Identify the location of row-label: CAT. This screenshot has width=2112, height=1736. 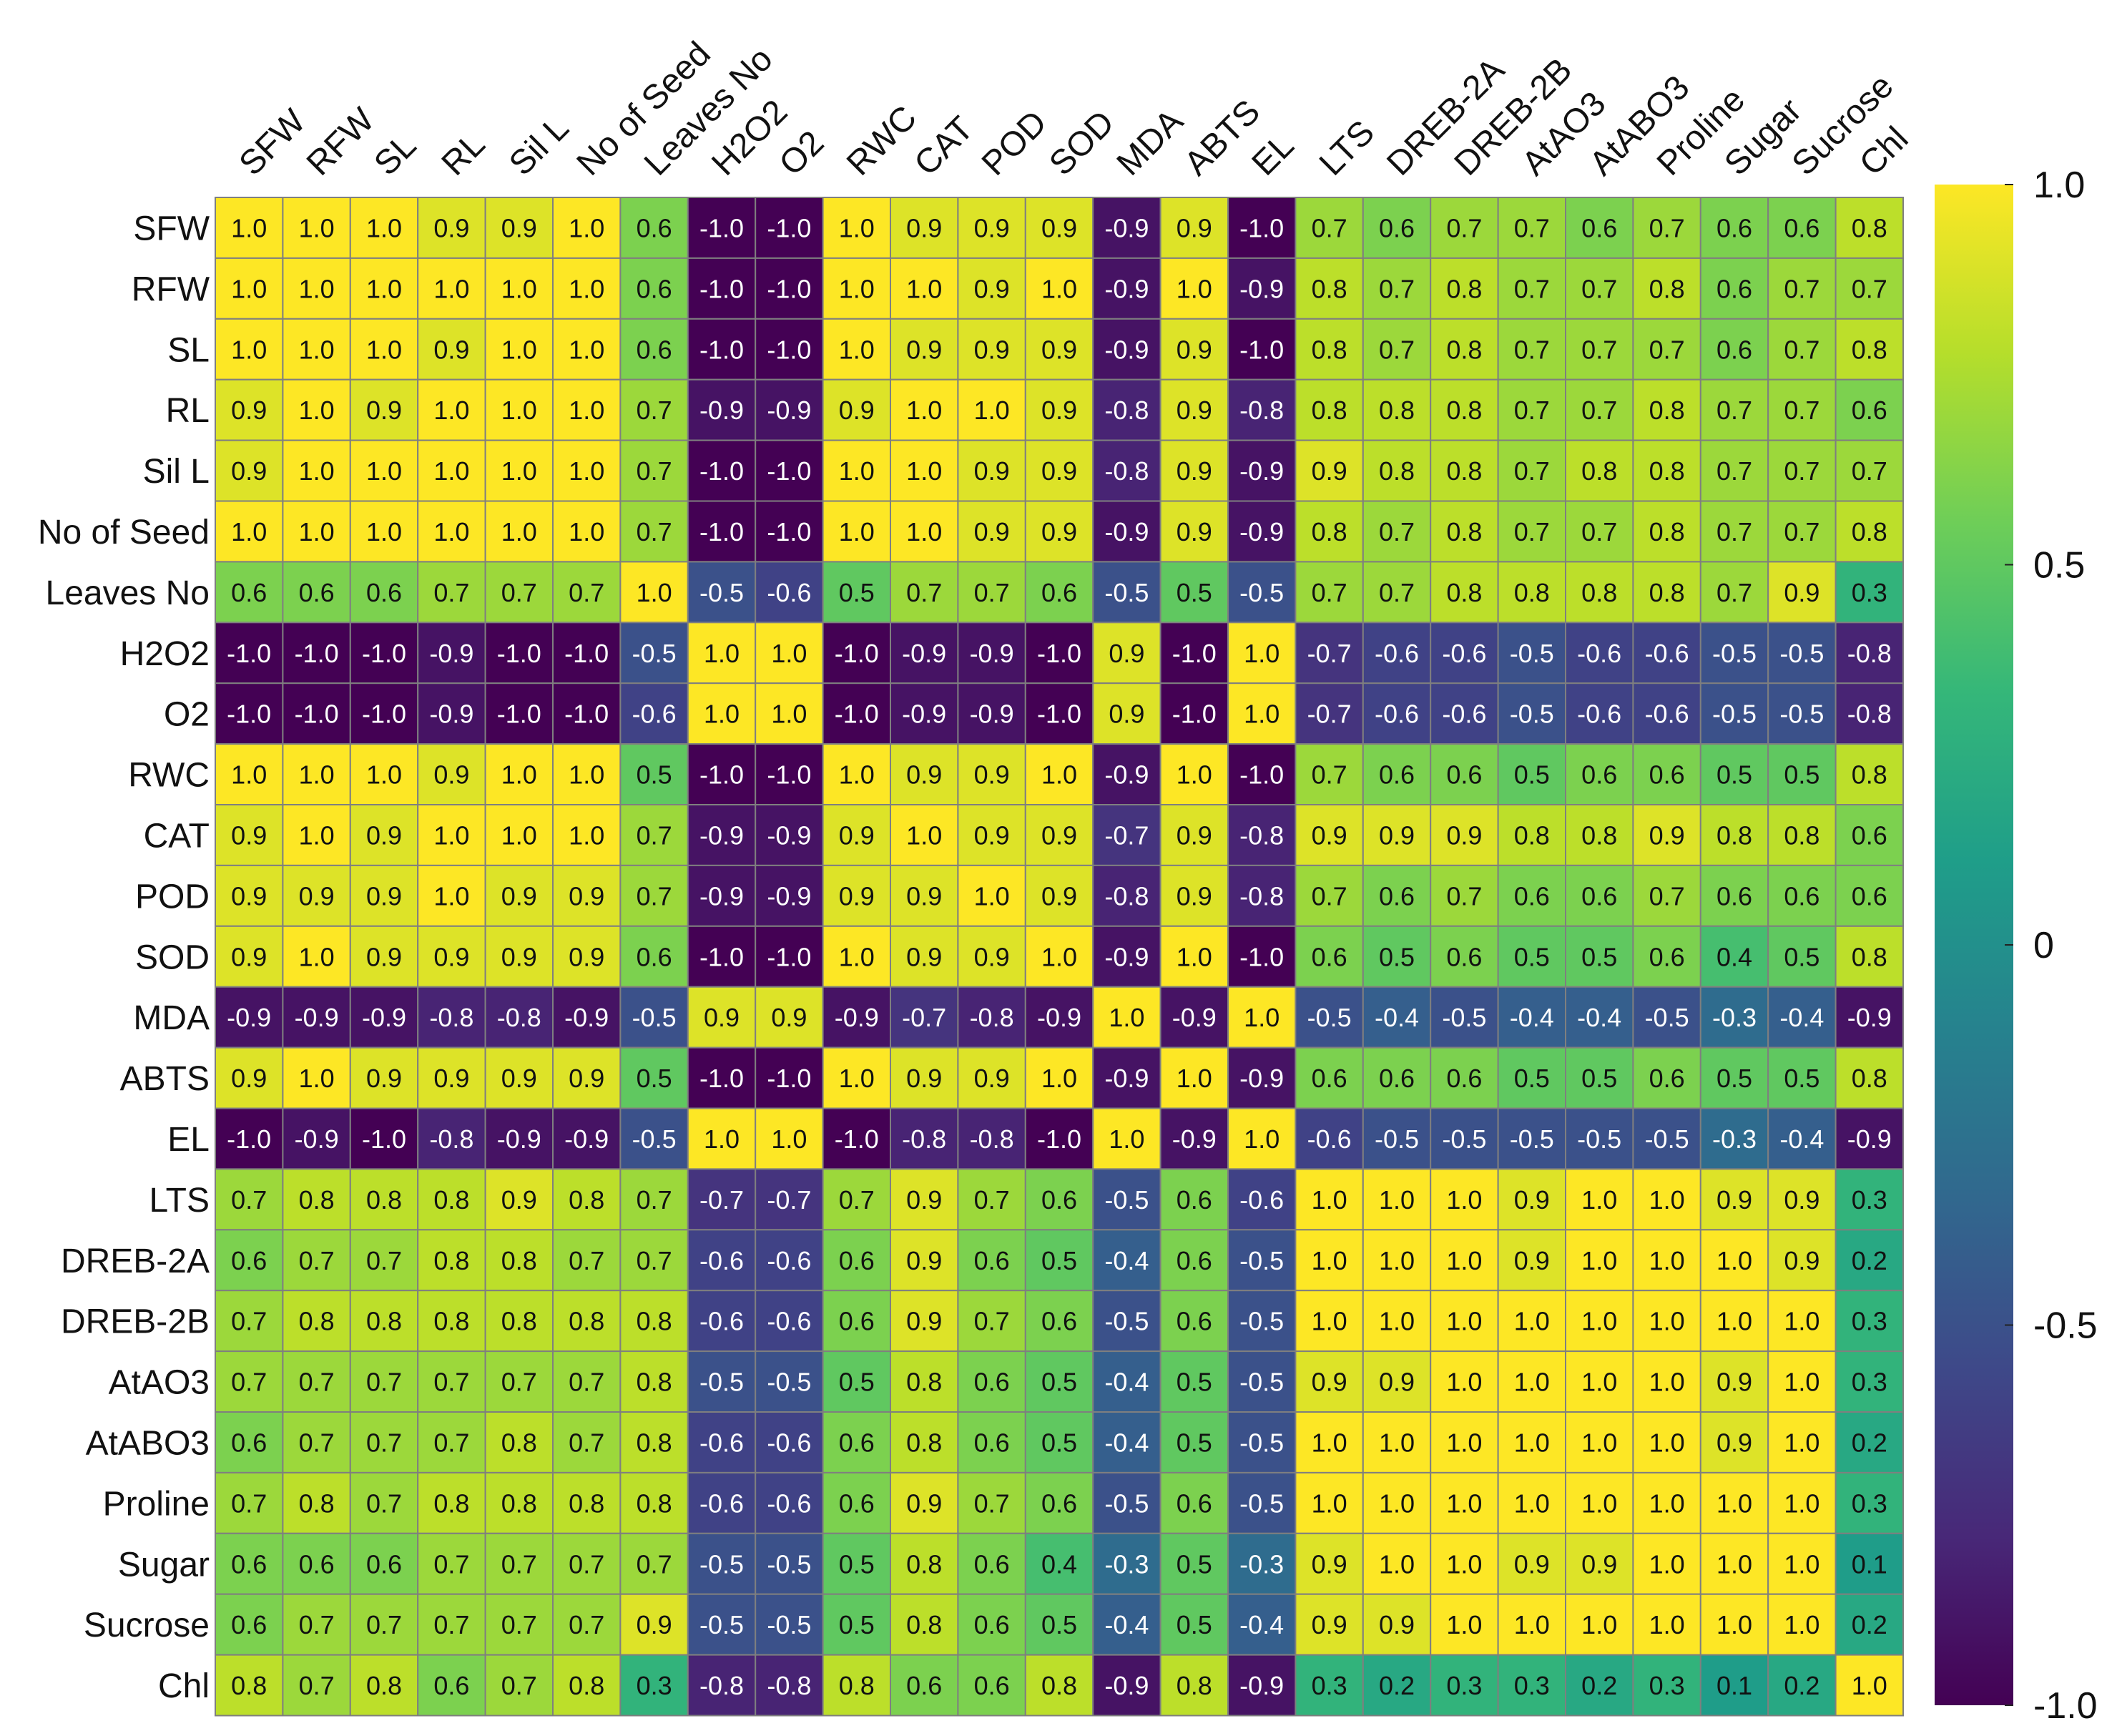
(177, 836).